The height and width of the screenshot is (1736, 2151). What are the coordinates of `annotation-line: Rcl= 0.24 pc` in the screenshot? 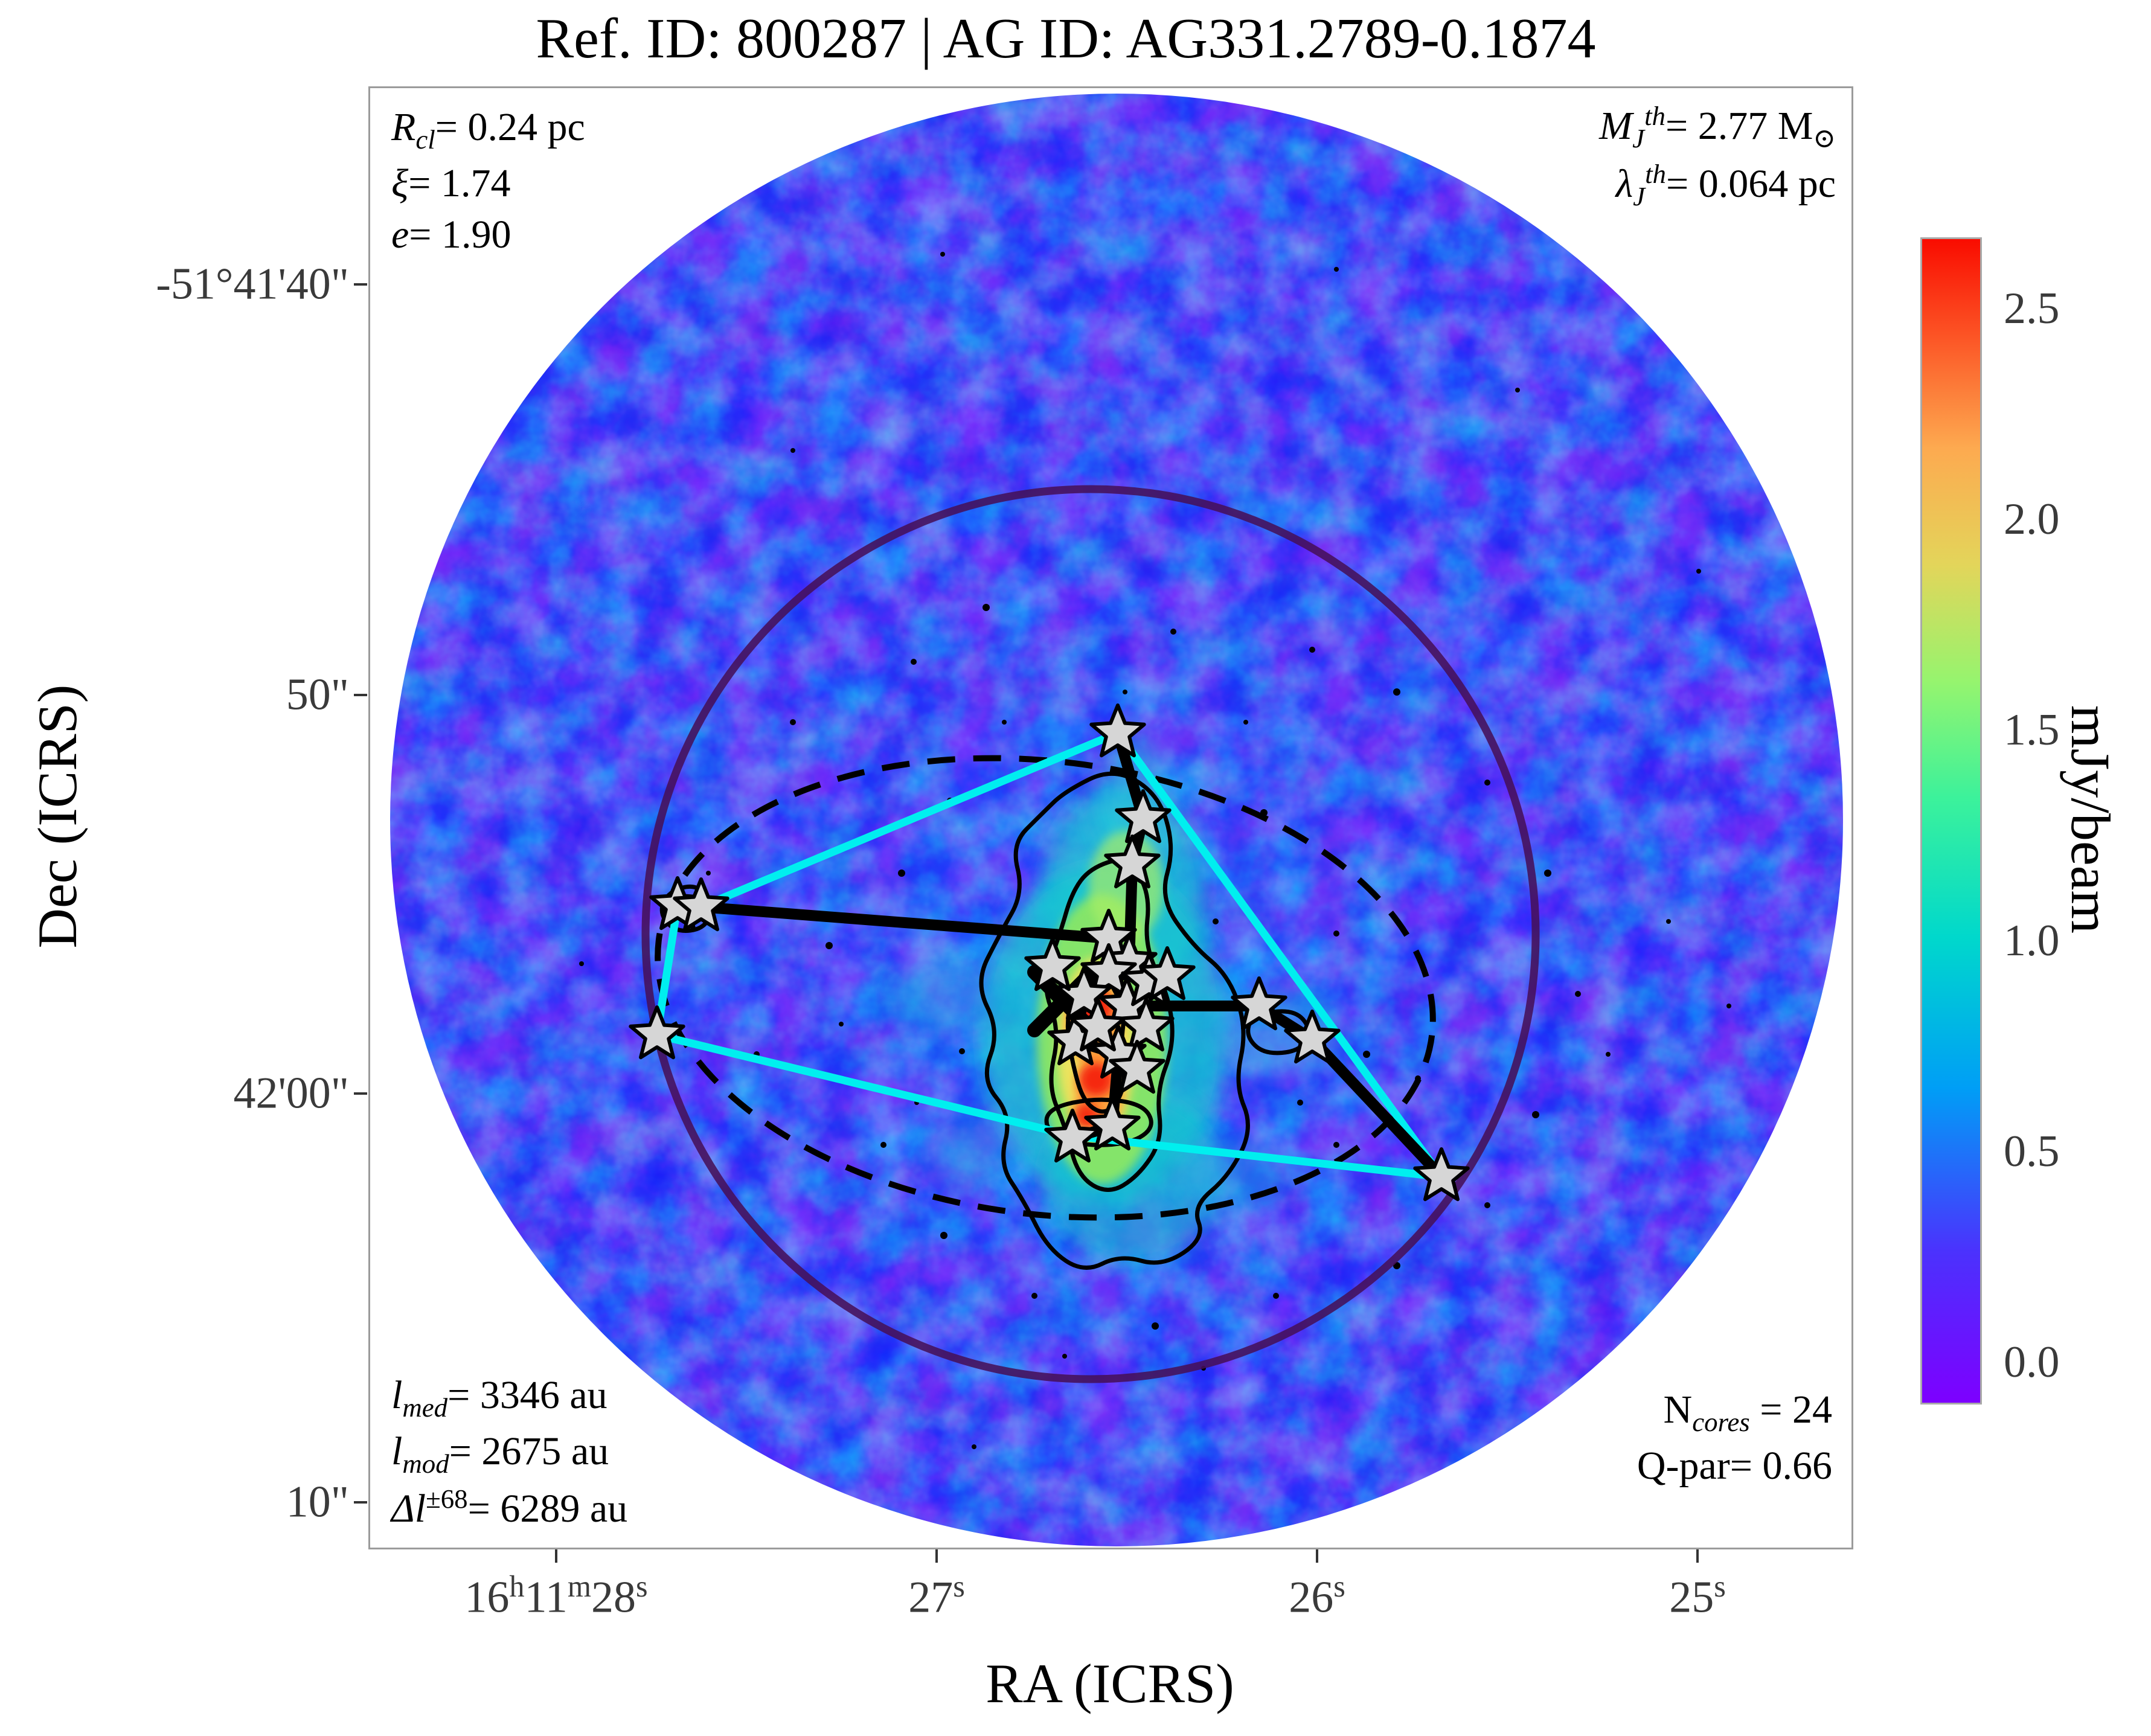 It's located at (488, 130).